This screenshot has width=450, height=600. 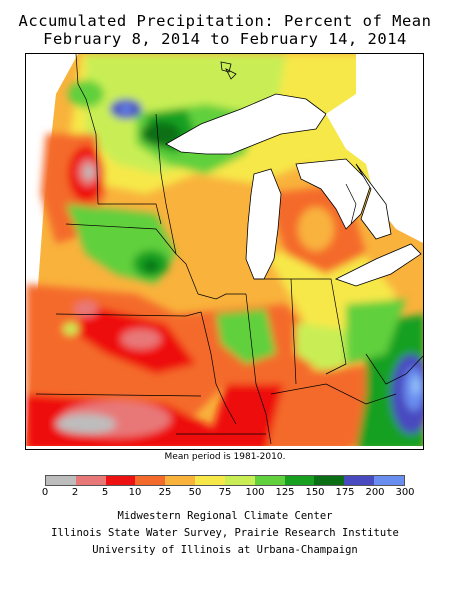 What do you see at coordinates (126, 109) in the screenshot?
I see `zone-lightblue-north` at bounding box center [126, 109].